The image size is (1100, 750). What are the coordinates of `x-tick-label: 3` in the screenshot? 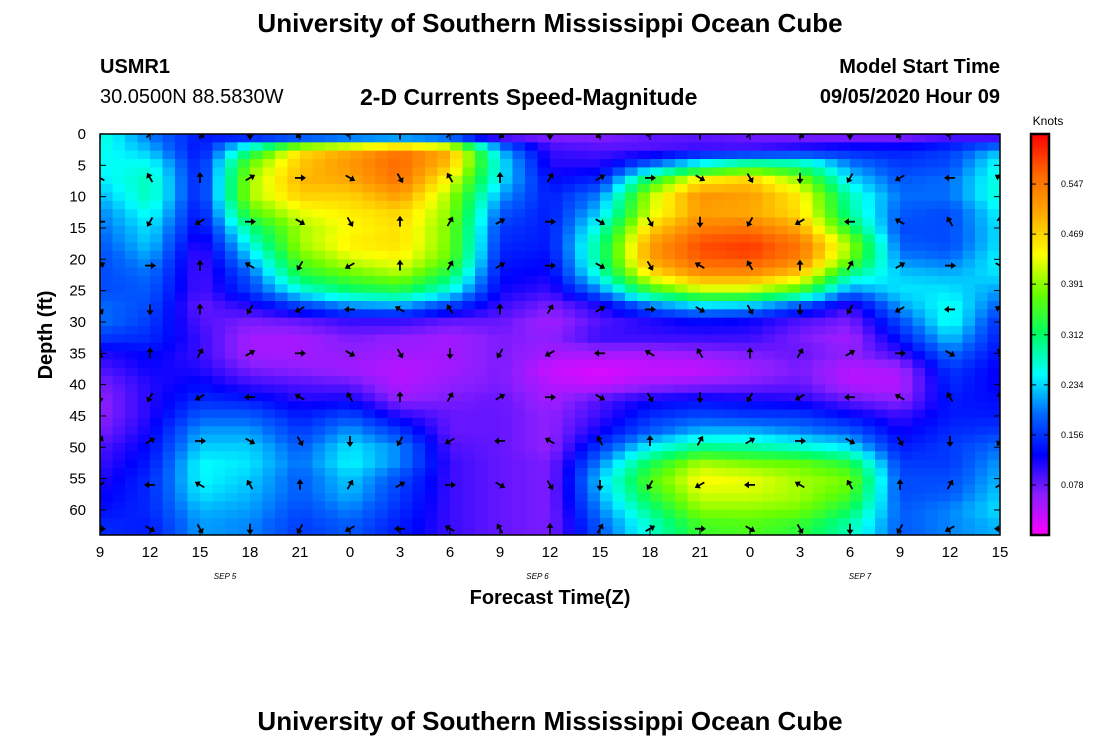 It's located at (800, 552).